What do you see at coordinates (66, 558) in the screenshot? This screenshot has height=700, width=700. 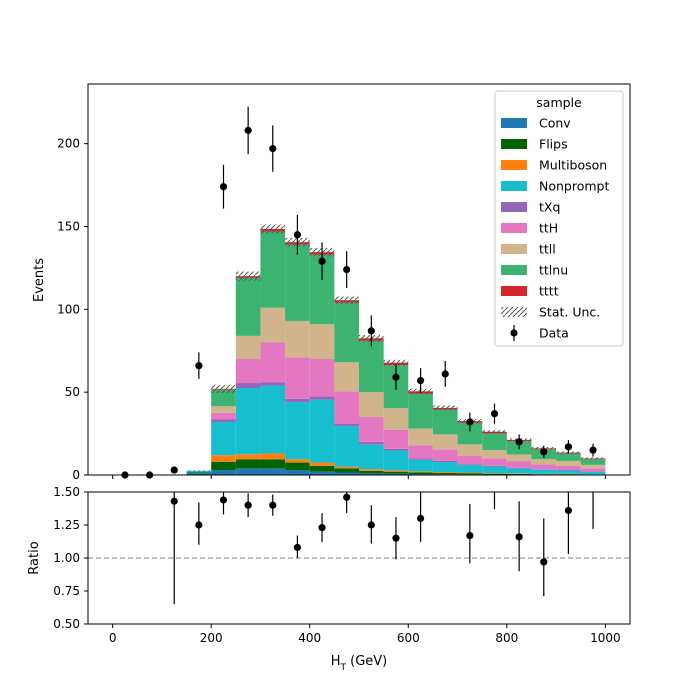 I see `y-tick-label: 1.00` at bounding box center [66, 558].